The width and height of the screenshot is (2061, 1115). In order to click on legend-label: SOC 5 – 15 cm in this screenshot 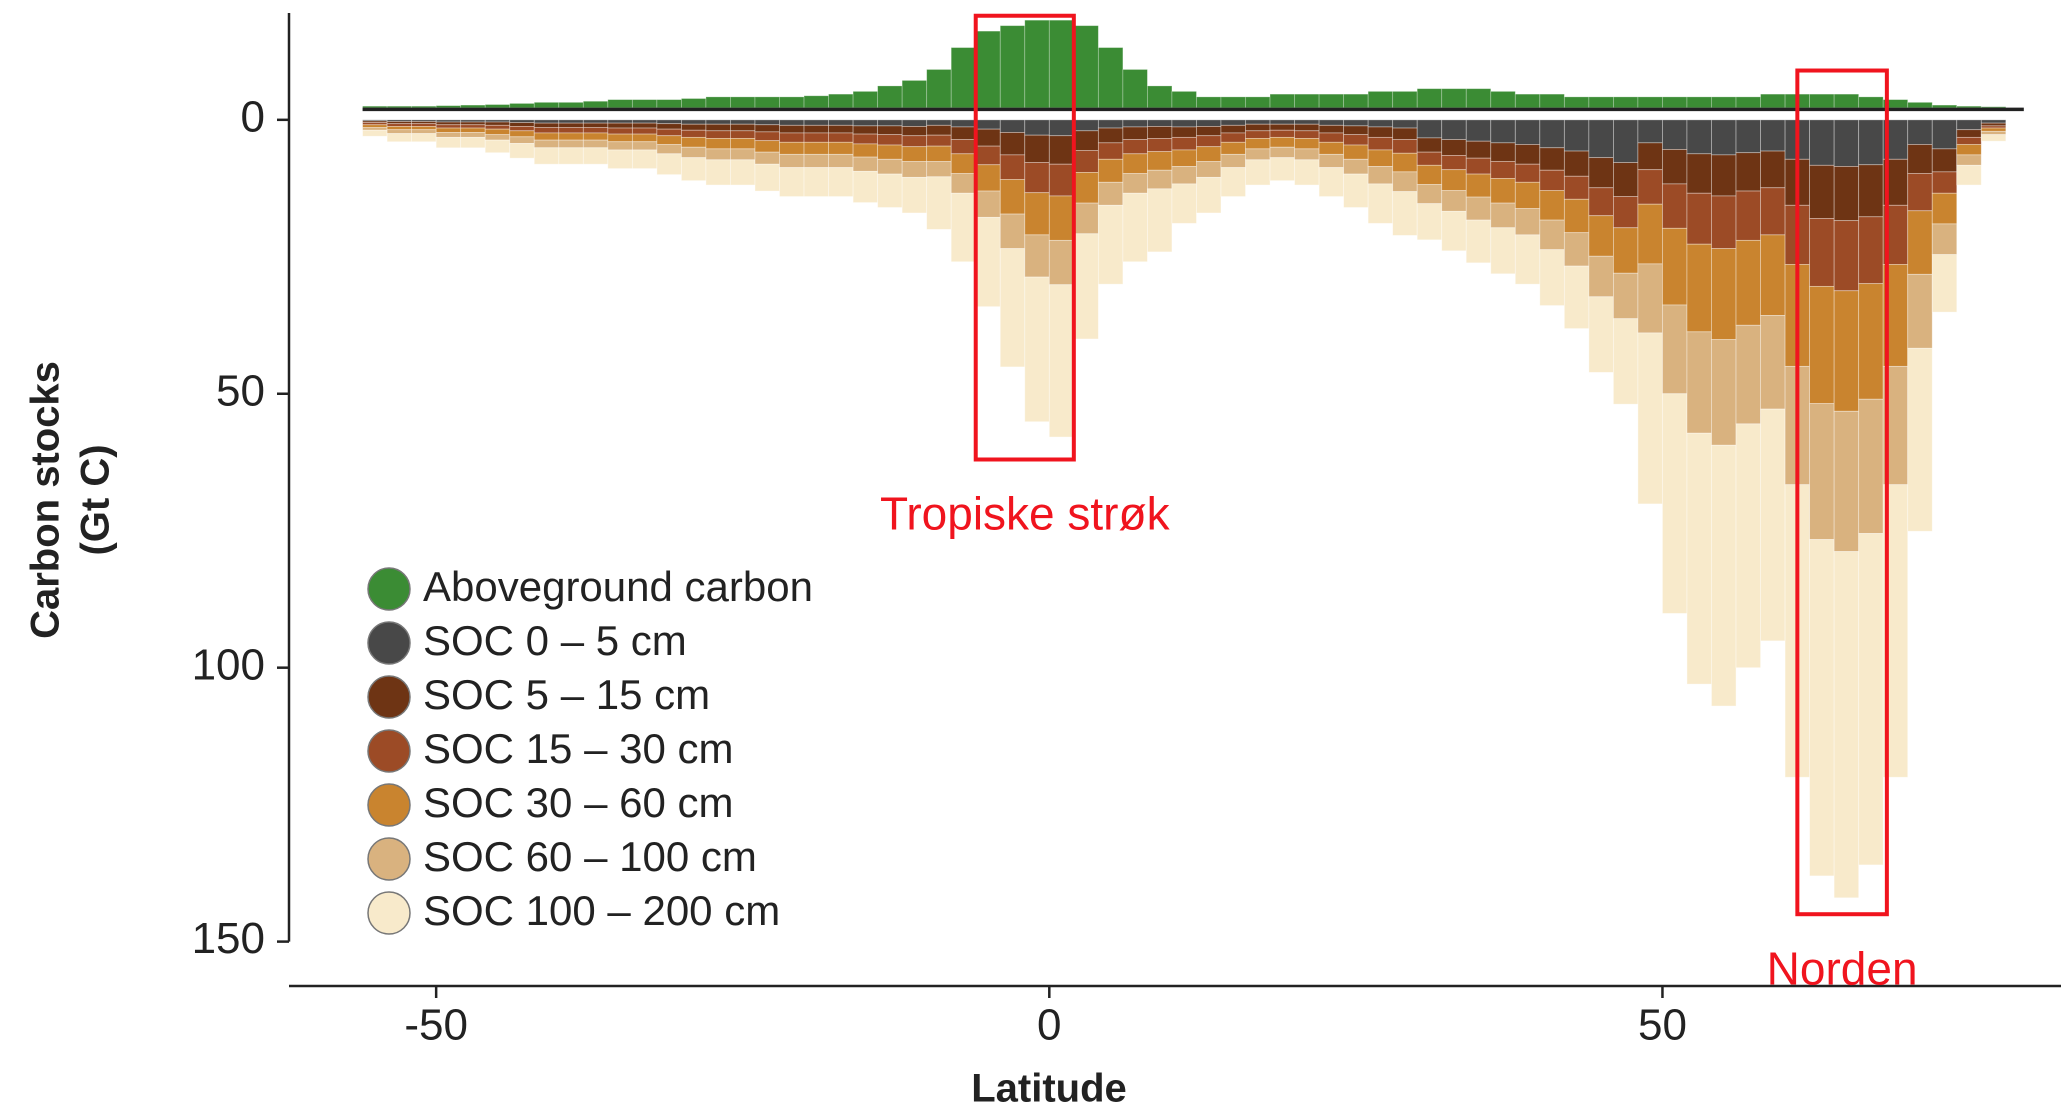, I will do `click(566, 694)`.